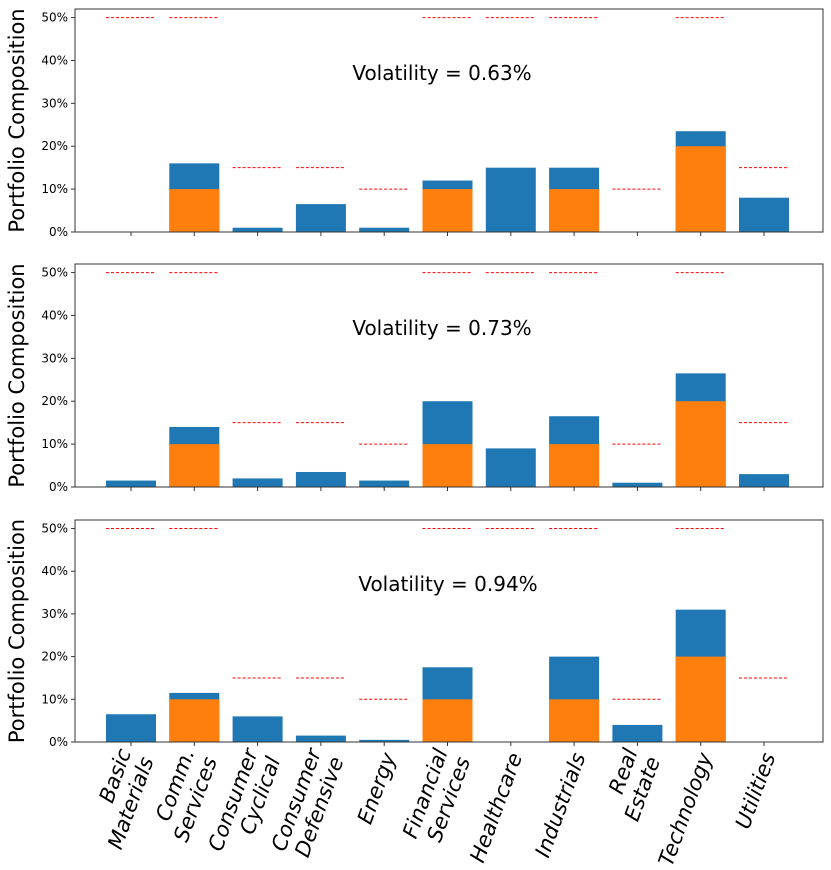 This screenshot has height=870, width=831. Describe the element at coordinates (685, 809) in the screenshot. I see `category-label-10: Technology` at that location.